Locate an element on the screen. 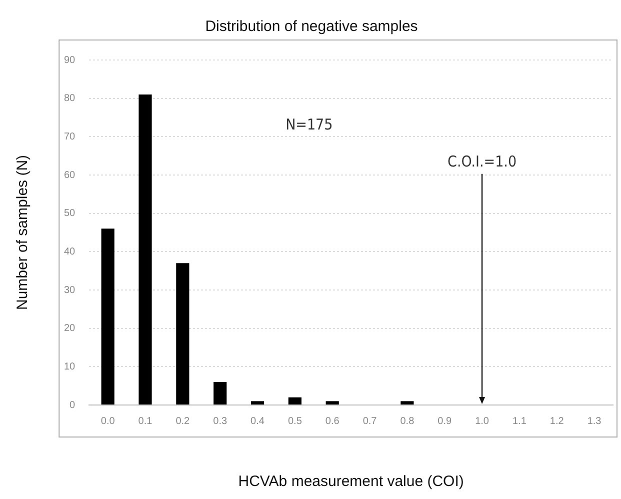  x-tick-label: 0.6 is located at coordinates (332, 421).